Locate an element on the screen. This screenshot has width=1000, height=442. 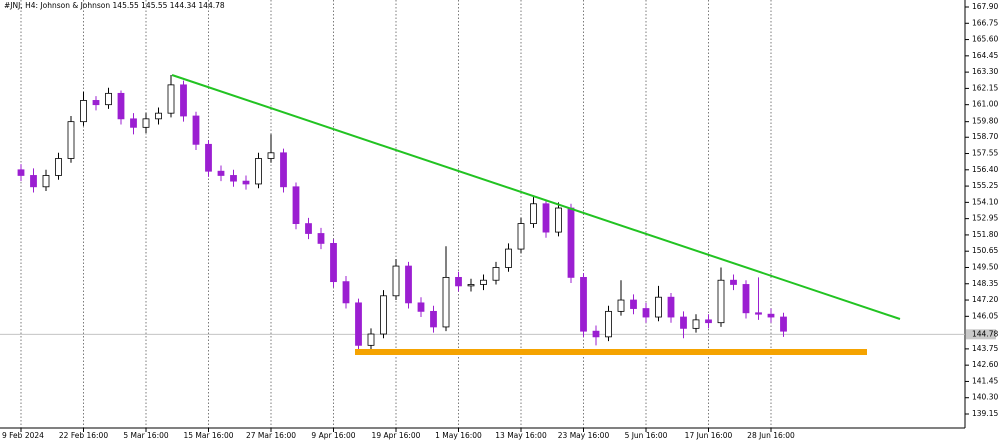
x-tick-label: 9 Feb 2024 is located at coordinates (23, 435).